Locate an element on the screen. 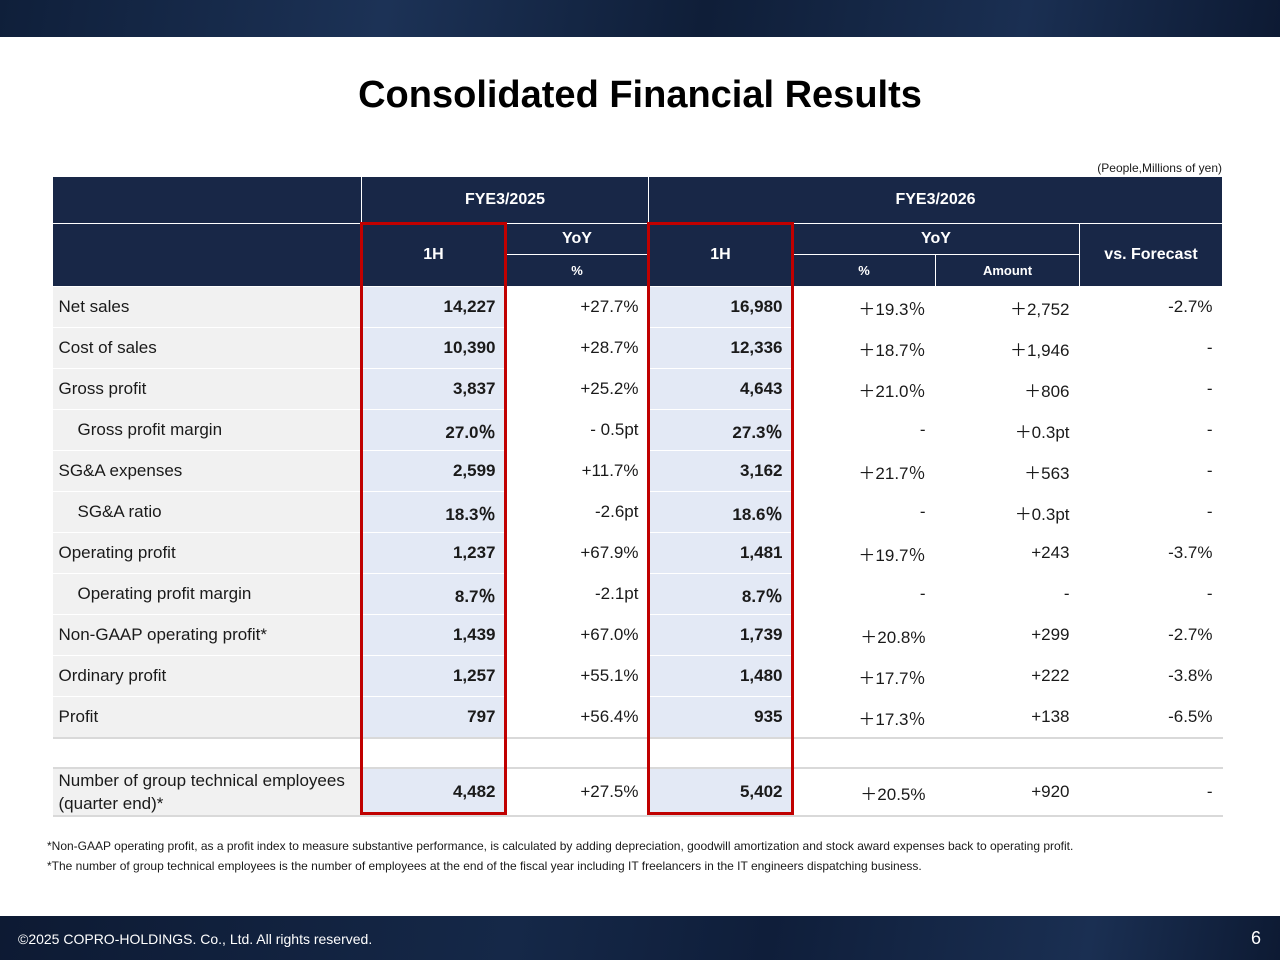 Image resolution: width=1280 pixels, height=960 pixels. fy26-1h-value: 3,162 is located at coordinates (720, 471).